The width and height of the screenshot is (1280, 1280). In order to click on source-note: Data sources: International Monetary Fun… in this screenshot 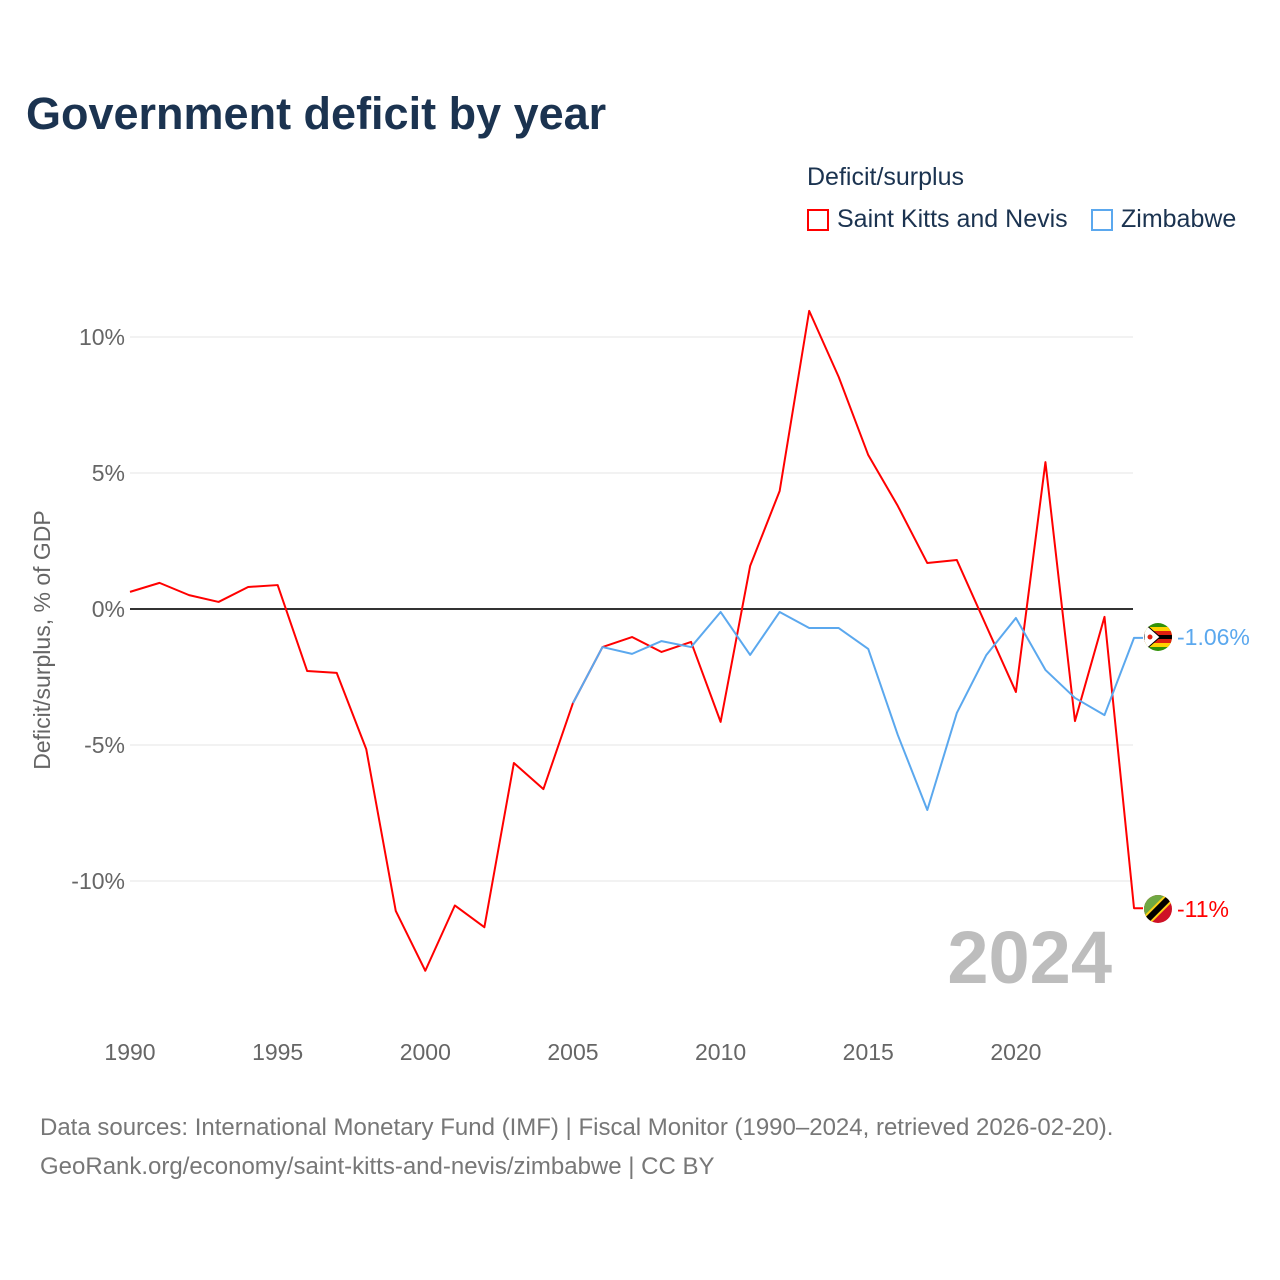, I will do `click(576, 1147)`.